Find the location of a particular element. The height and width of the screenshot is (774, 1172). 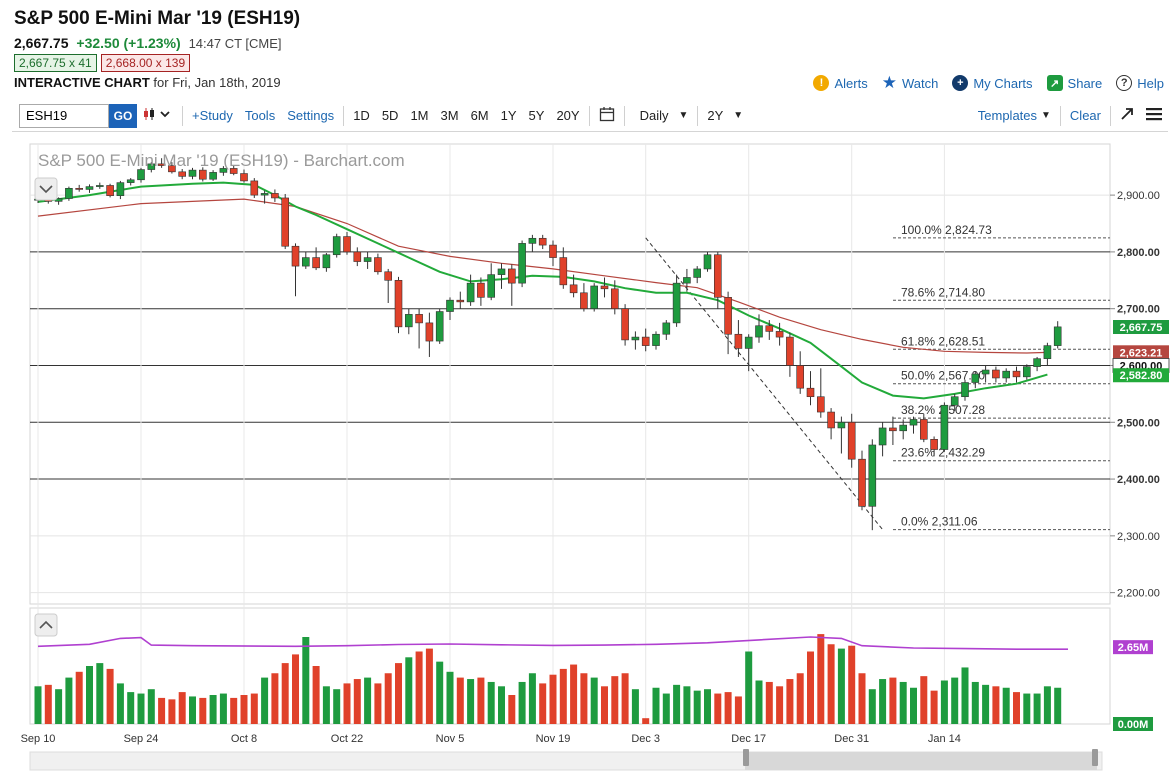

x-tick-label: Oct 22 is located at coordinates (347, 739).